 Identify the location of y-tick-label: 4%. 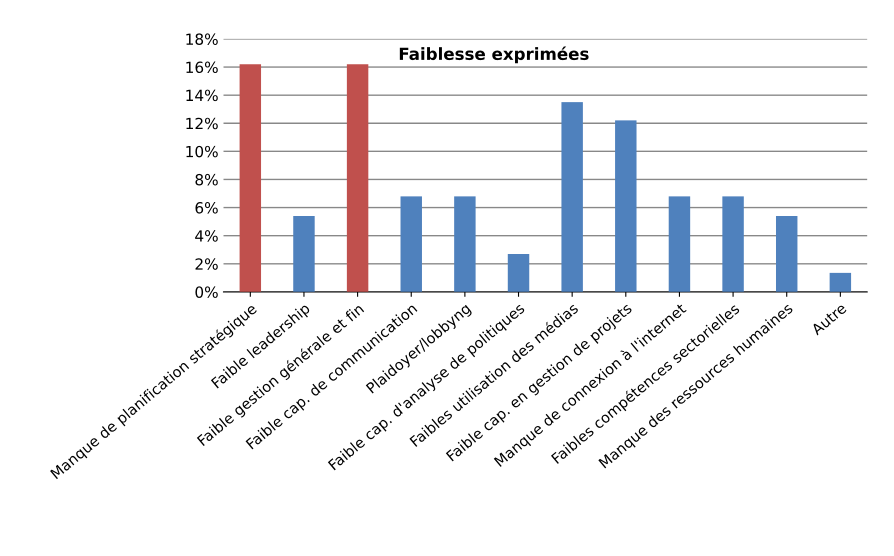
(206, 236).